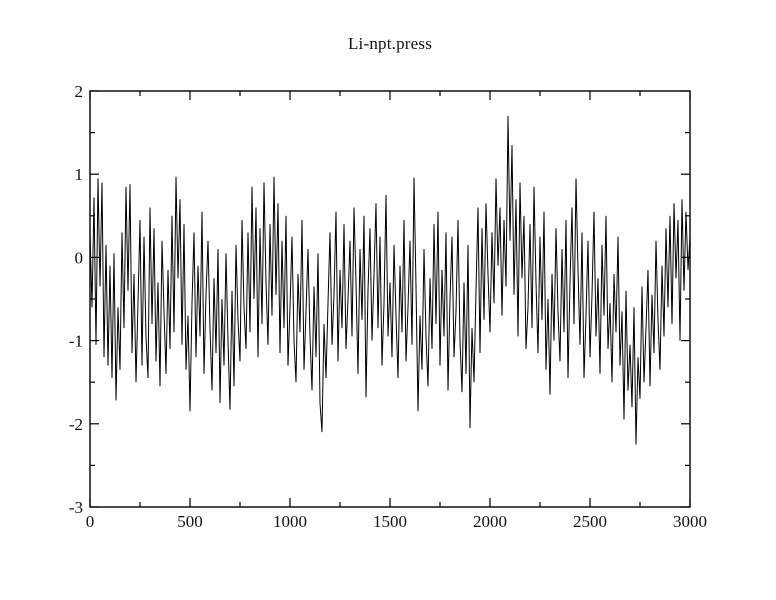 The image size is (776, 600). I want to click on x-tick-label: 1500, so click(390, 521).